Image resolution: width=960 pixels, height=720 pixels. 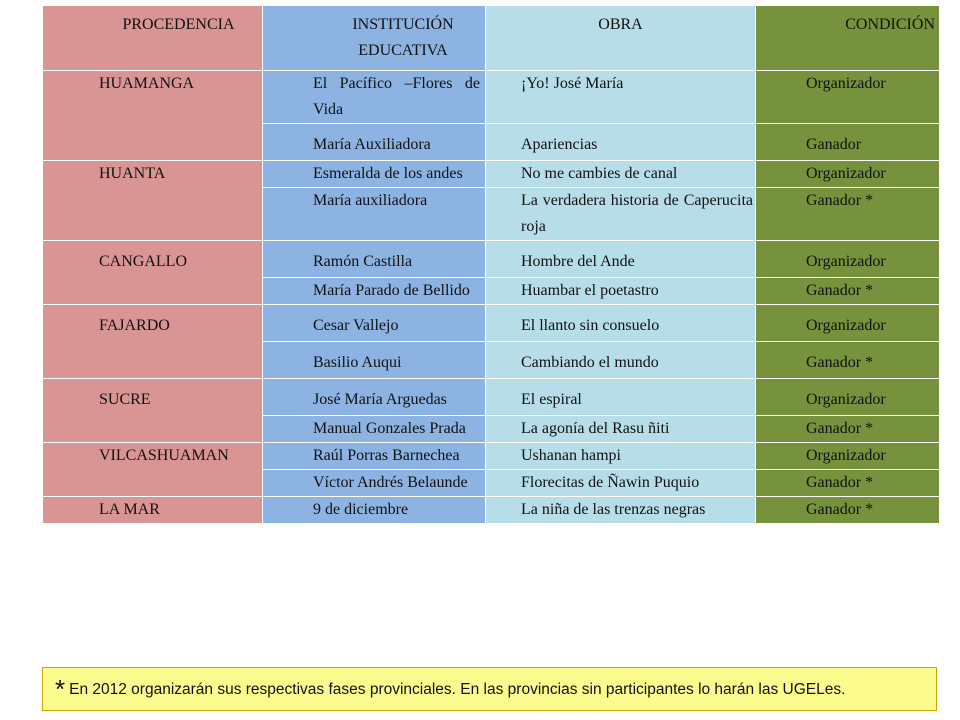 What do you see at coordinates (847, 142) in the screenshot?
I see `condicion-cell: Ganador` at bounding box center [847, 142].